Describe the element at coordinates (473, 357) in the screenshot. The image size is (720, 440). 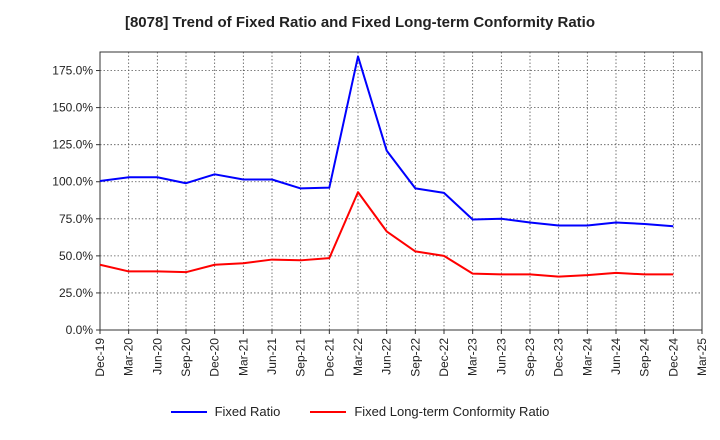
I see `x-tick-label: Mar-23` at that location.